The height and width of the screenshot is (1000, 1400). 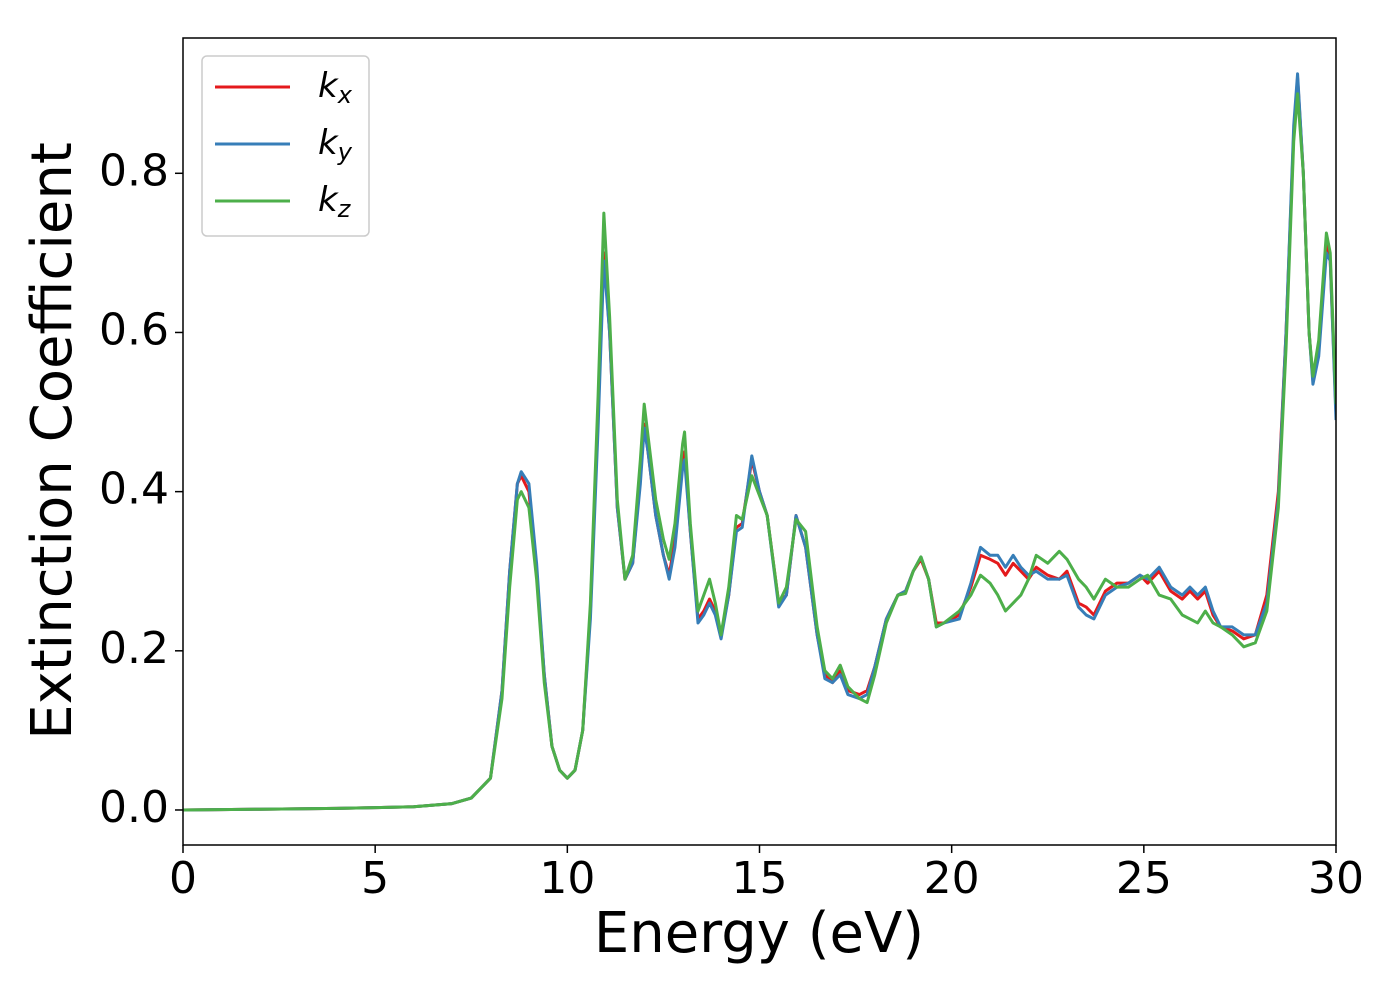 What do you see at coordinates (952, 878) in the screenshot?
I see `x-tick-label: 20` at bounding box center [952, 878].